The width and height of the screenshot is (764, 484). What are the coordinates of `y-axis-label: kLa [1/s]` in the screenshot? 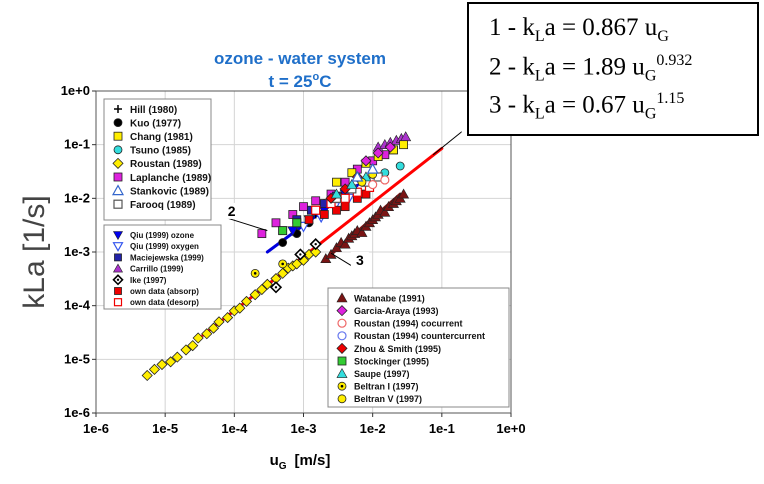 It's located at (34, 251).